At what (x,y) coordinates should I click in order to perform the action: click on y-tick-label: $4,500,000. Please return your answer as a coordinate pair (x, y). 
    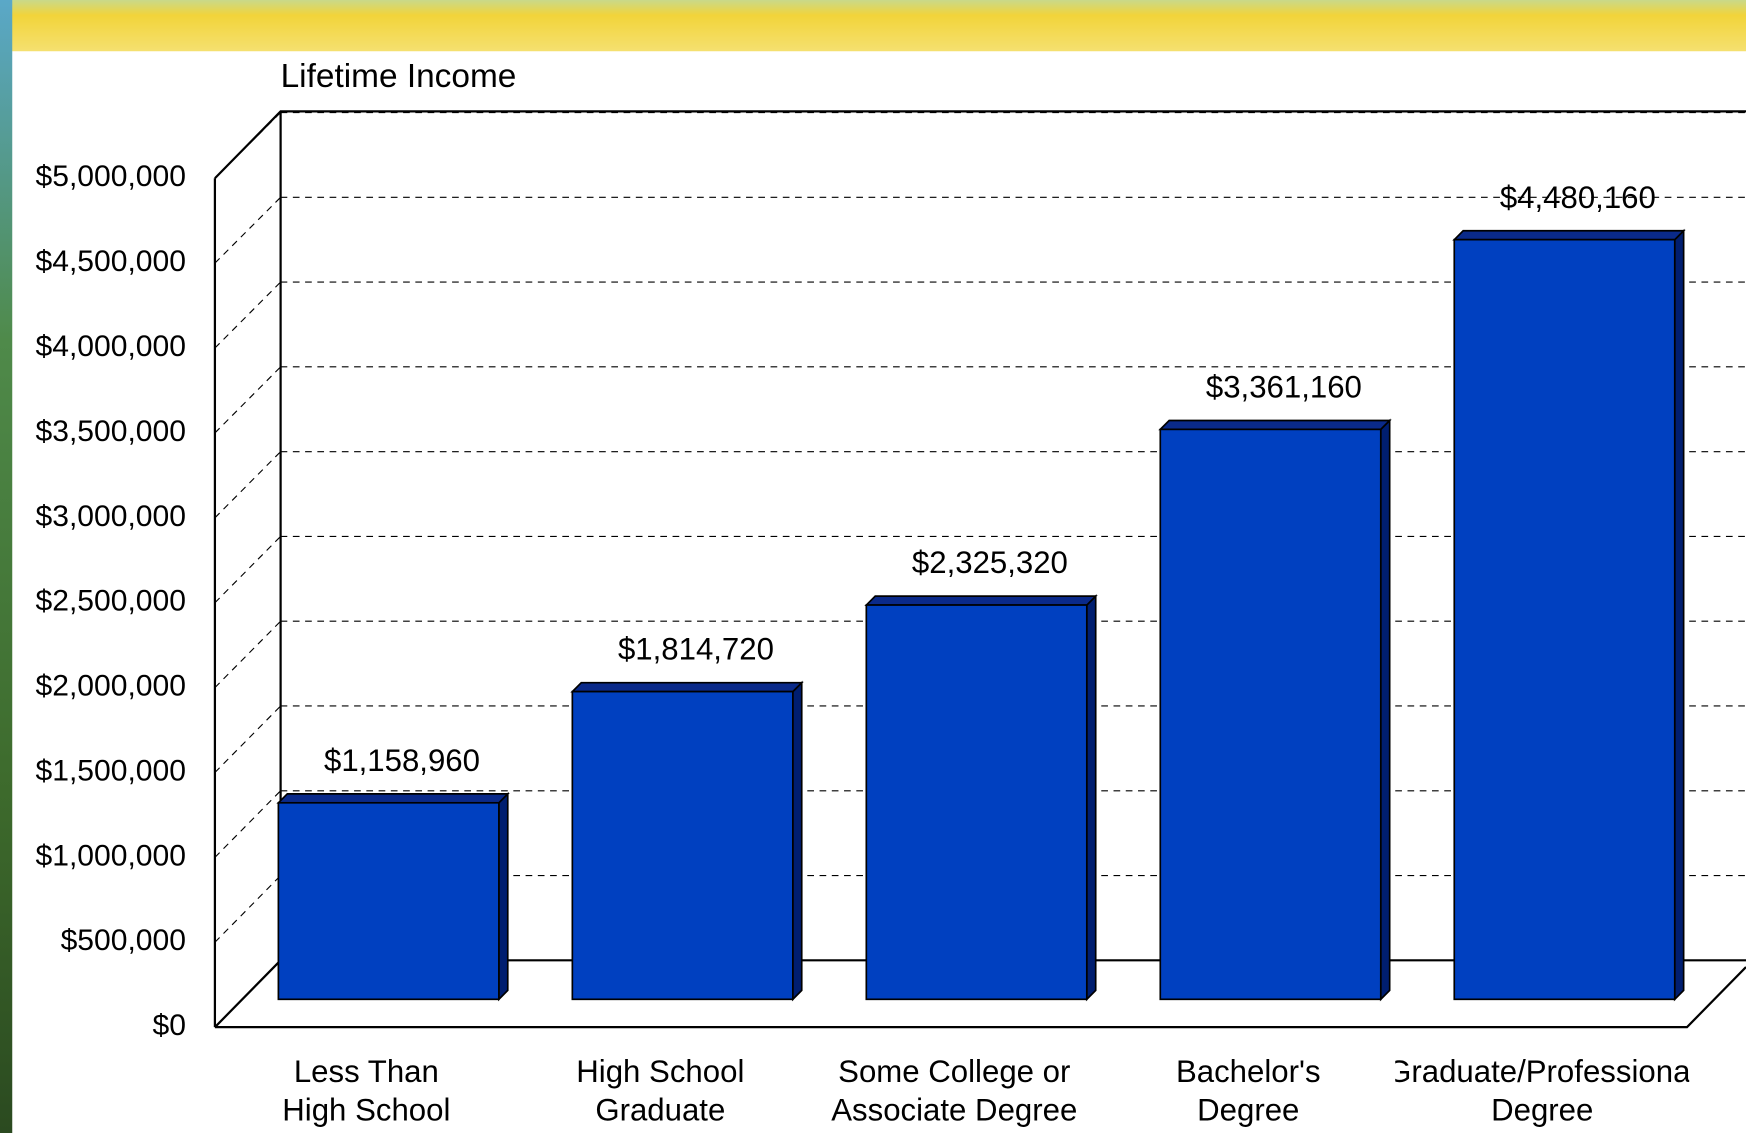
    Looking at the image, I should click on (111, 261).